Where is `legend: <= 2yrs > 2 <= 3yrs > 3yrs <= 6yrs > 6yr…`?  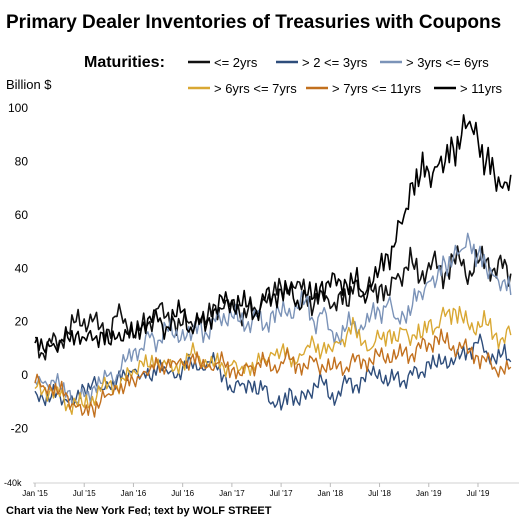
legend: <= 2yrs > 2 <= 3yrs > 3yrs <= 6yrs > 6yr… is located at coordinates (345, 75).